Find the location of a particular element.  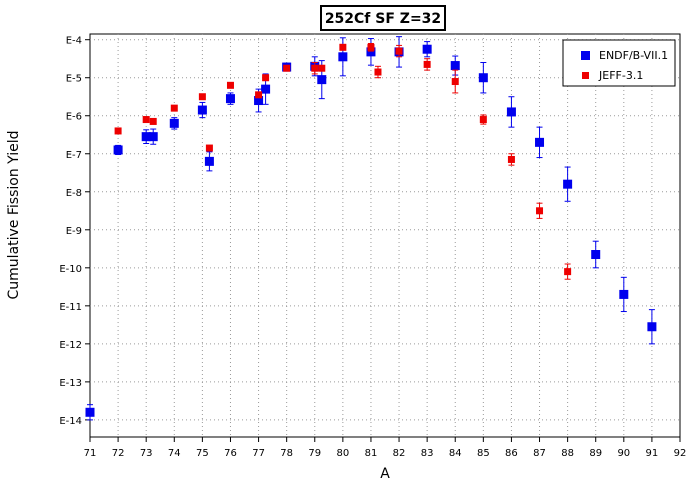

x-tick-label: 80 is located at coordinates (342, 453).